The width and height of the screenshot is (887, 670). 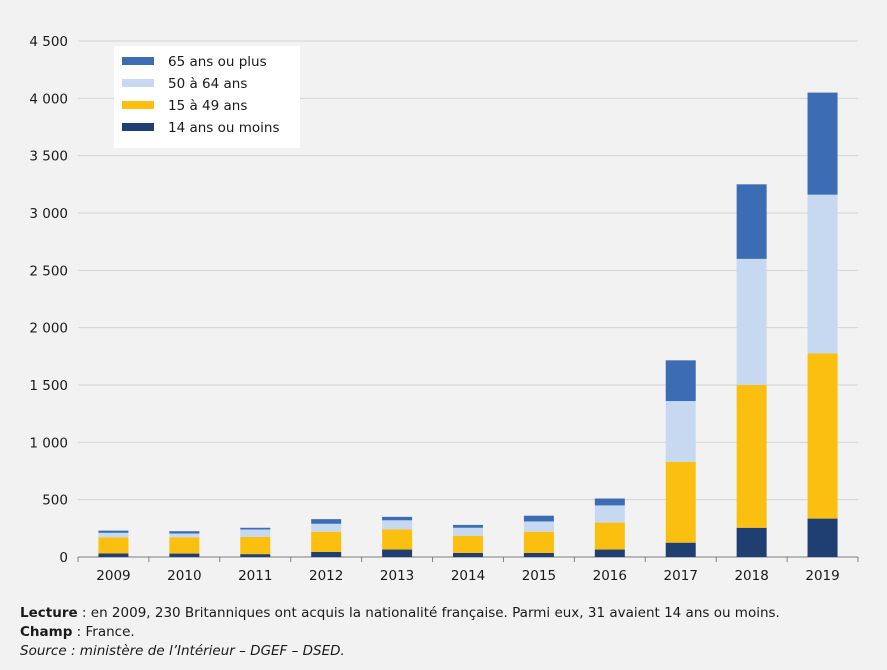 What do you see at coordinates (610, 576) in the screenshot?
I see `x-tick-label: 2016` at bounding box center [610, 576].